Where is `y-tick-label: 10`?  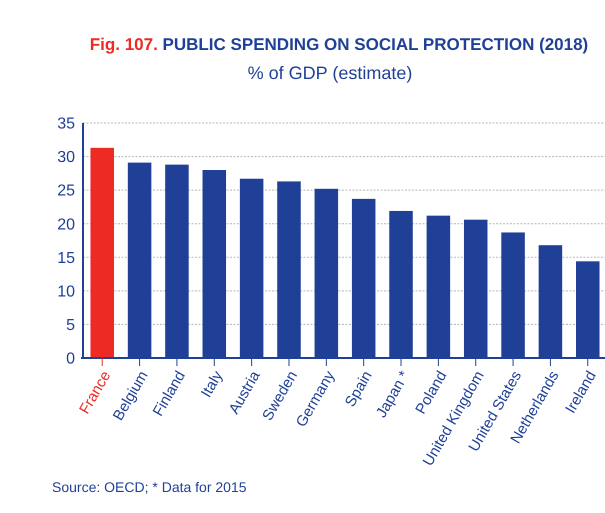 y-tick-label: 10 is located at coordinates (66, 291).